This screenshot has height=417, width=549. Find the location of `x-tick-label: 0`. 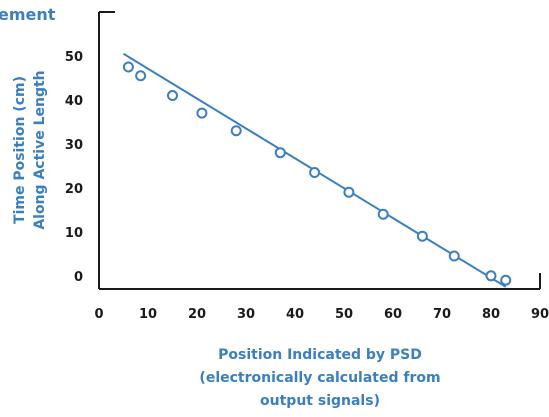

x-tick-label: 0 is located at coordinates (98, 314).